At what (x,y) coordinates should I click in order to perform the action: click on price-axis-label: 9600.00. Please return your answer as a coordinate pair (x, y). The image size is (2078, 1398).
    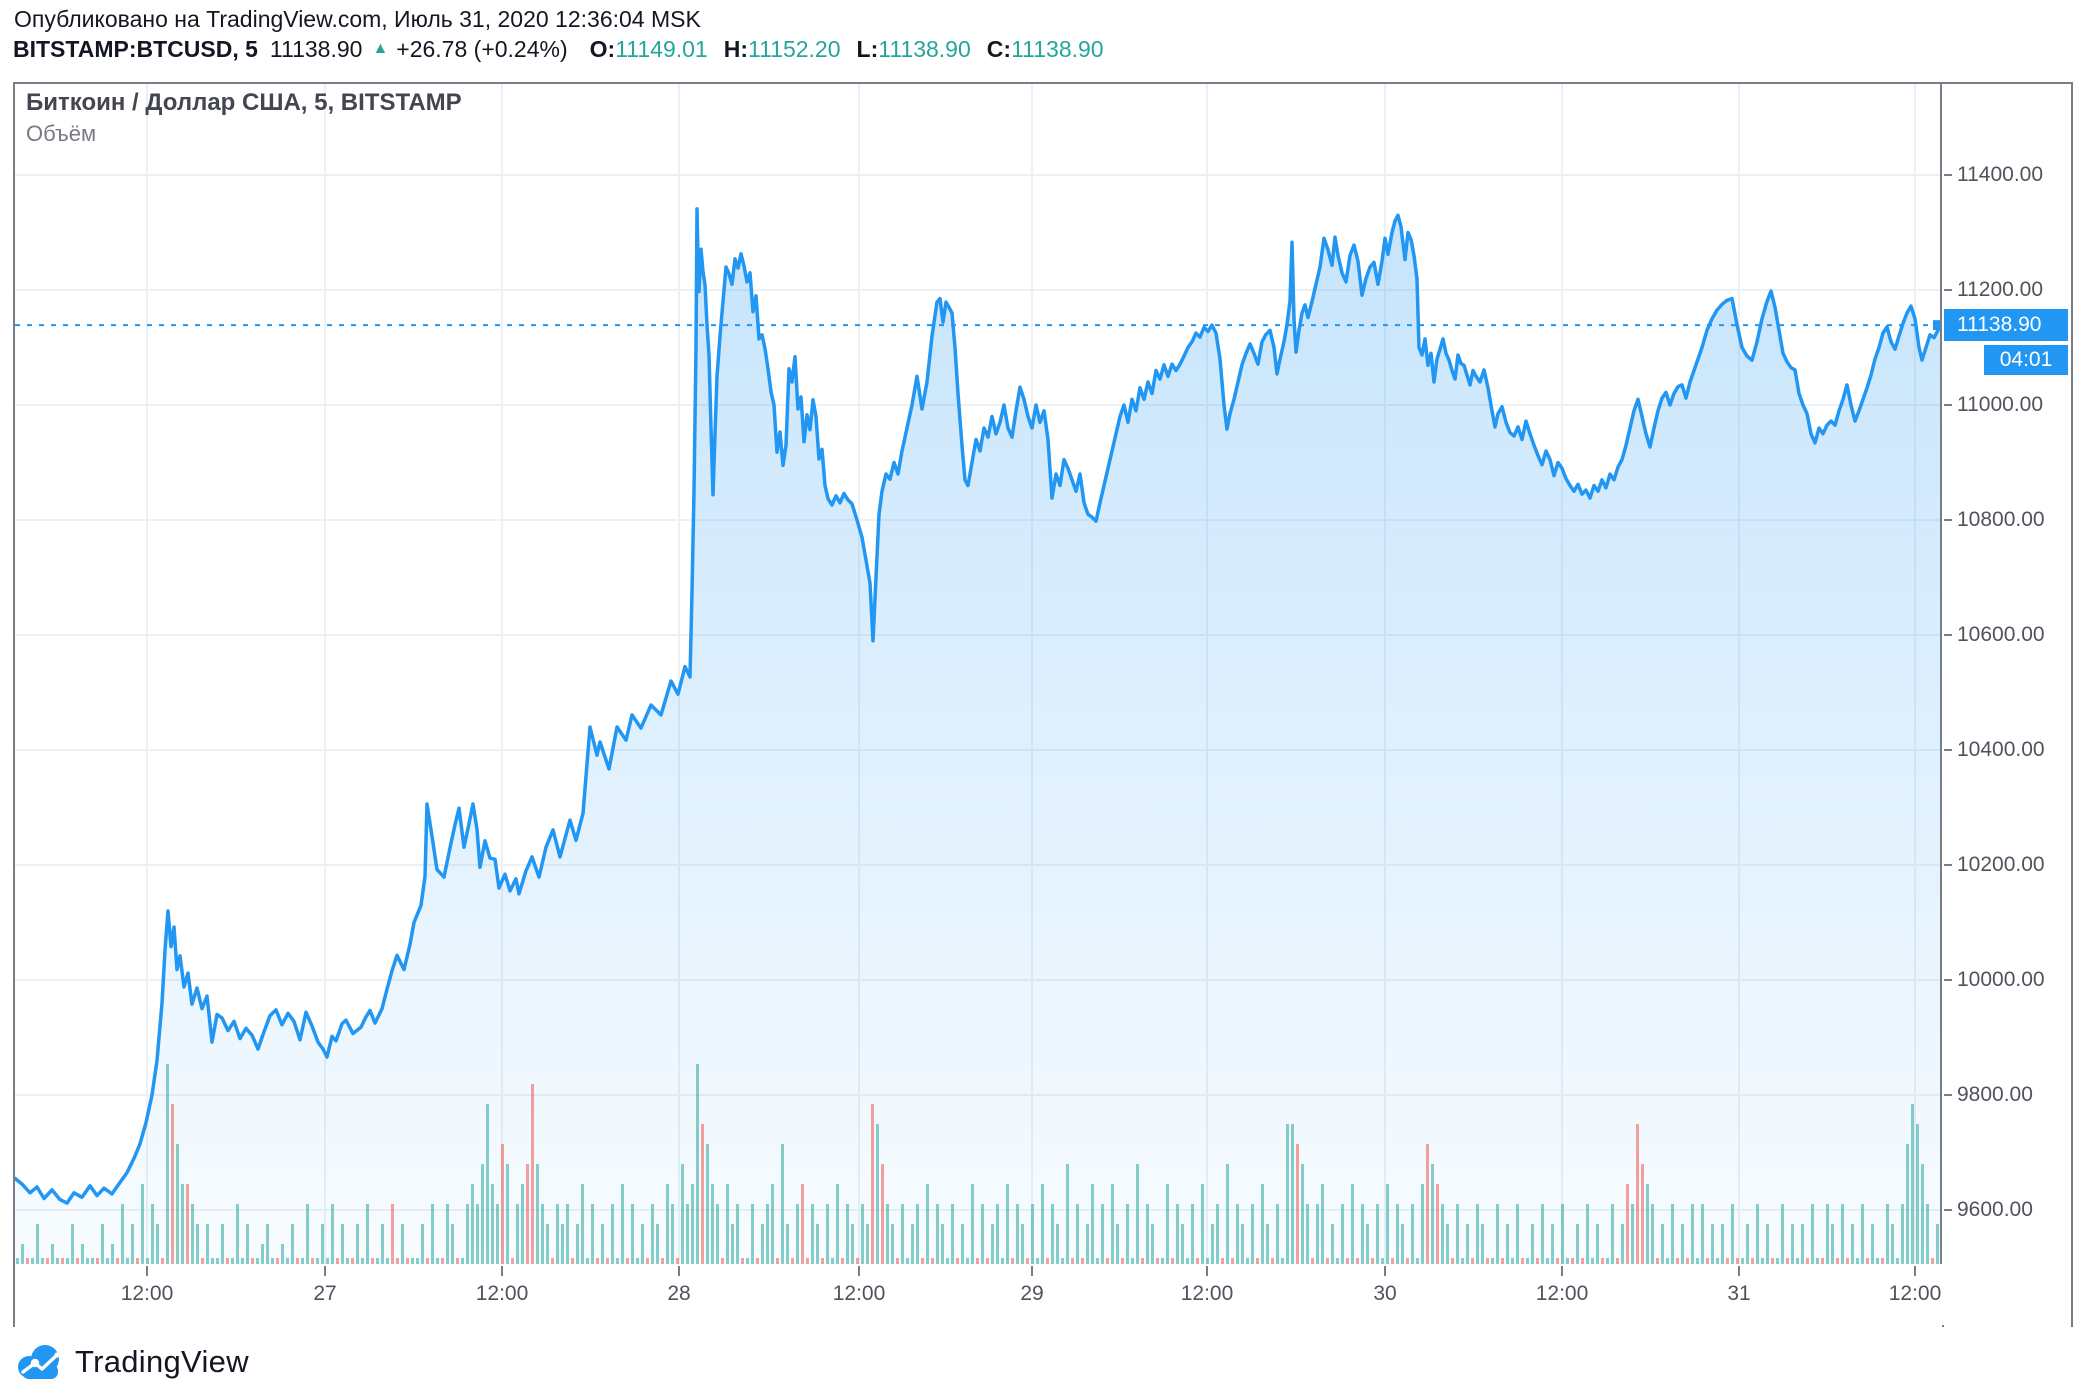
    Looking at the image, I should click on (1995, 1209).